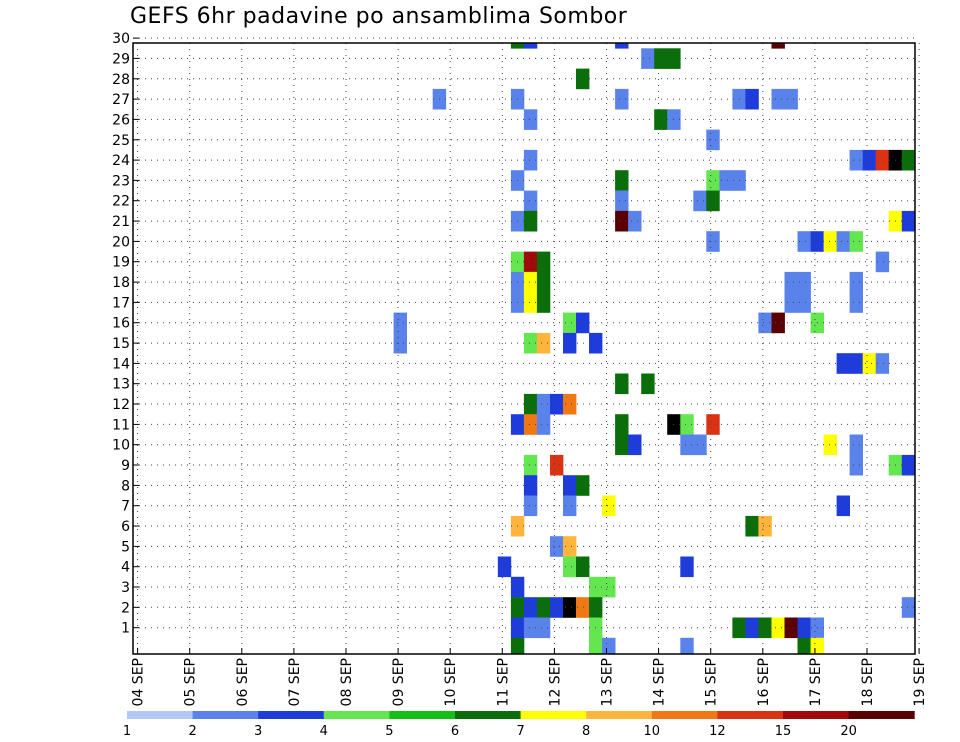 This screenshot has height=742, width=960. Describe the element at coordinates (121, 161) in the screenshot. I see `y-tick-label: 24` at that location.